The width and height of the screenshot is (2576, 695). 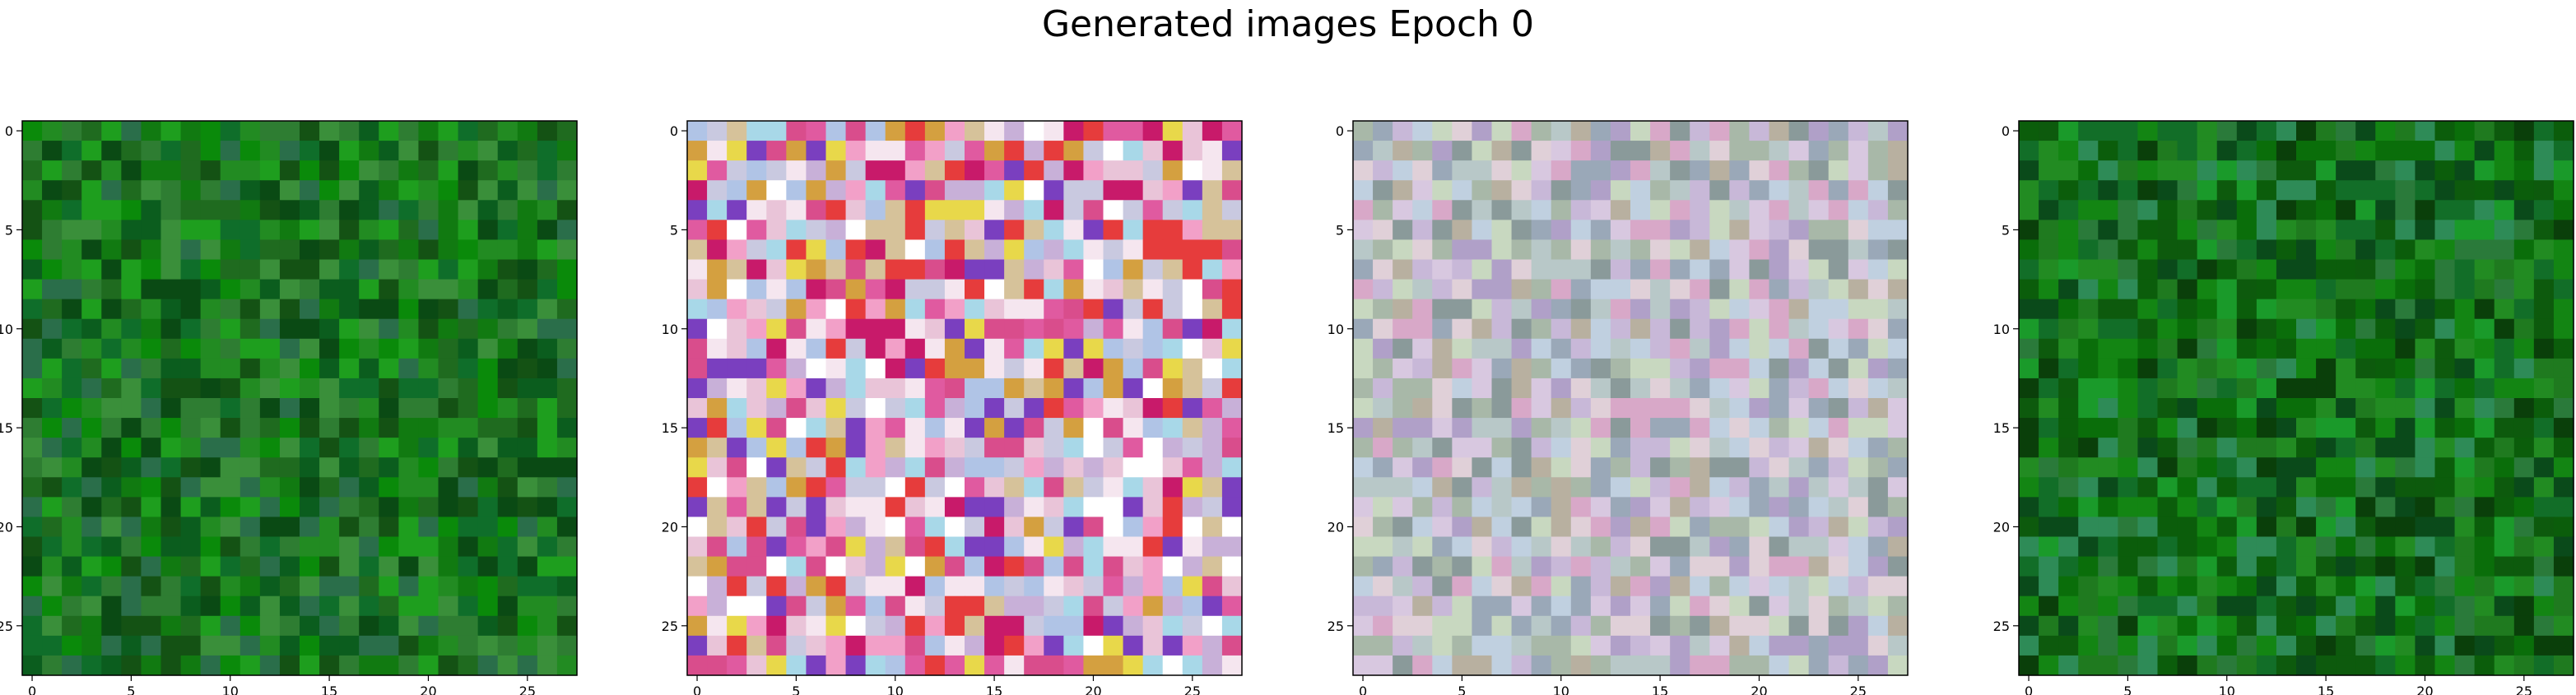 What do you see at coordinates (6, 329) in the screenshot?
I see `y-tick-label: 10` at bounding box center [6, 329].